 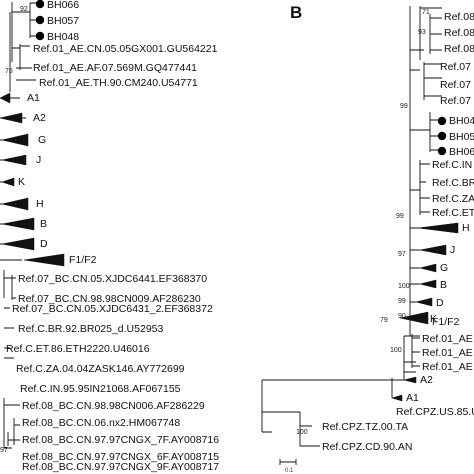 I want to click on bootstrap-a-3: 97, so click(x=4, y=450).